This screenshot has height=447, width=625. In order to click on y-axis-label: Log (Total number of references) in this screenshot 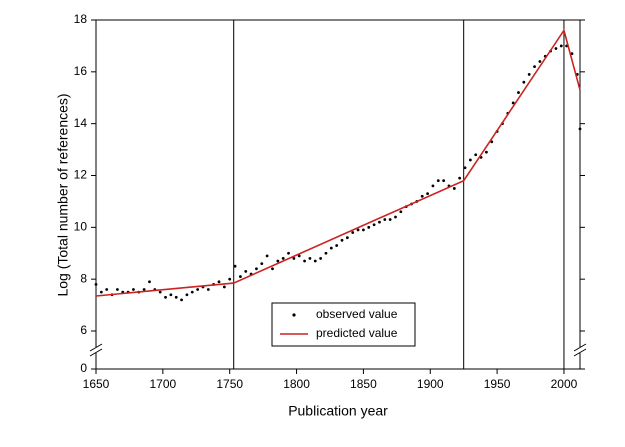, I will do `click(63, 194)`.